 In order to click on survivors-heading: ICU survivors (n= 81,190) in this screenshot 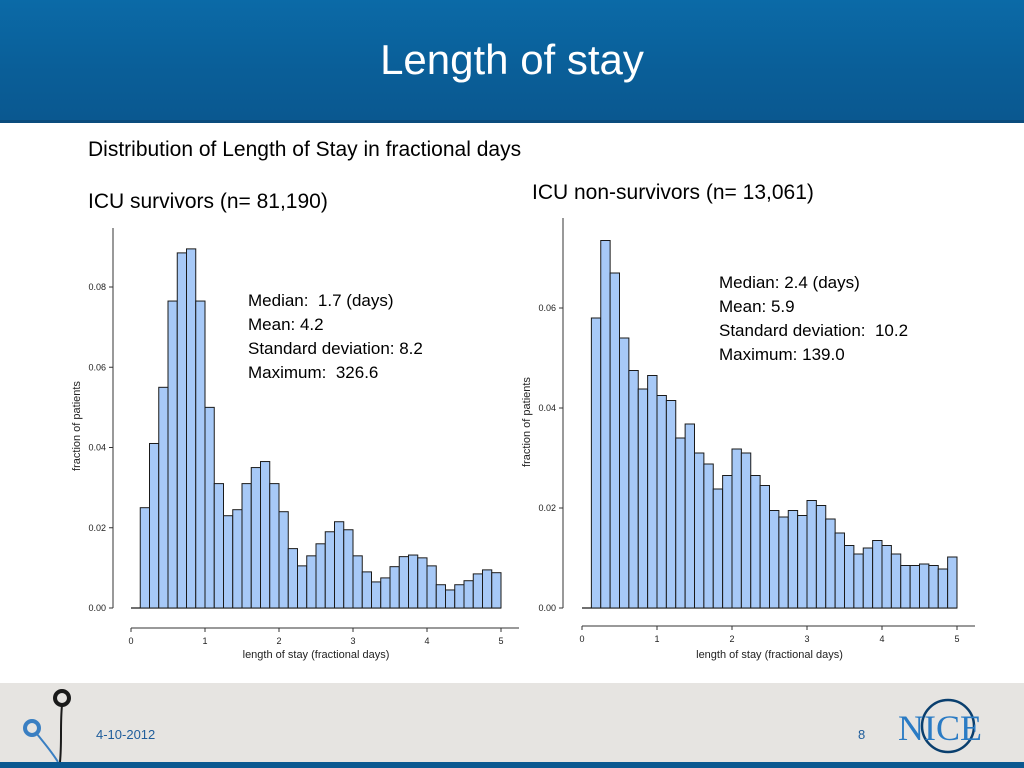, I will do `click(208, 201)`.